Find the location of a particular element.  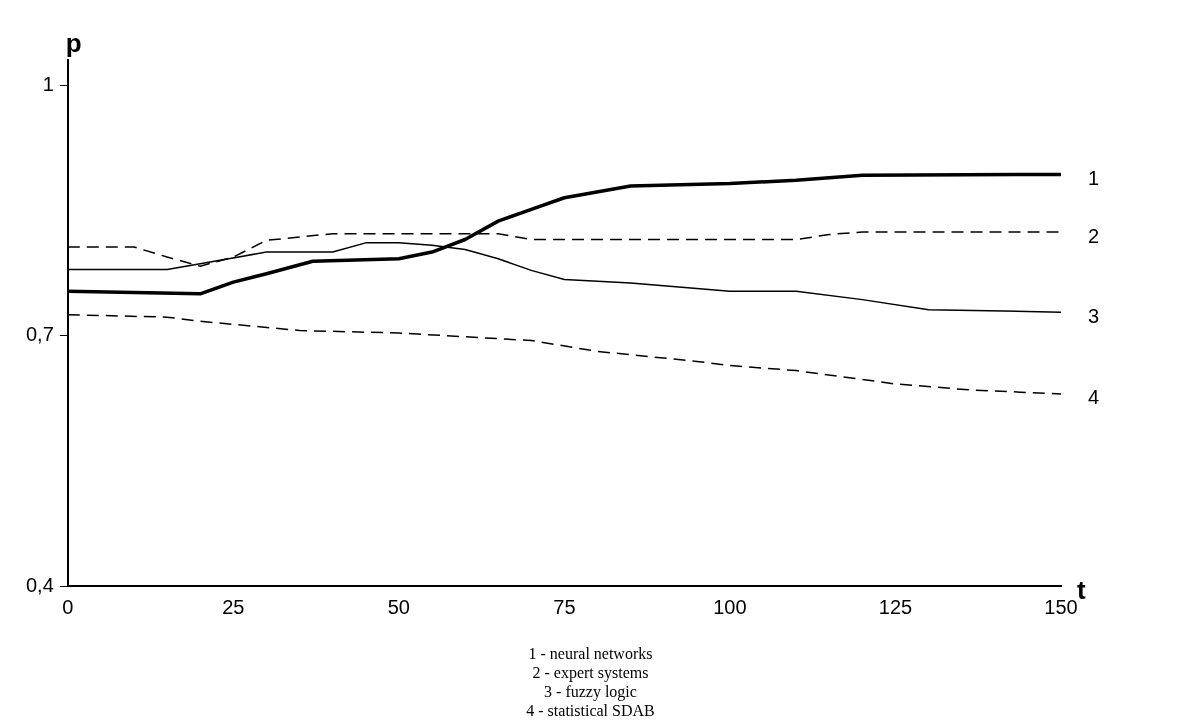

x-tick-label: 150 is located at coordinates (1061, 606).